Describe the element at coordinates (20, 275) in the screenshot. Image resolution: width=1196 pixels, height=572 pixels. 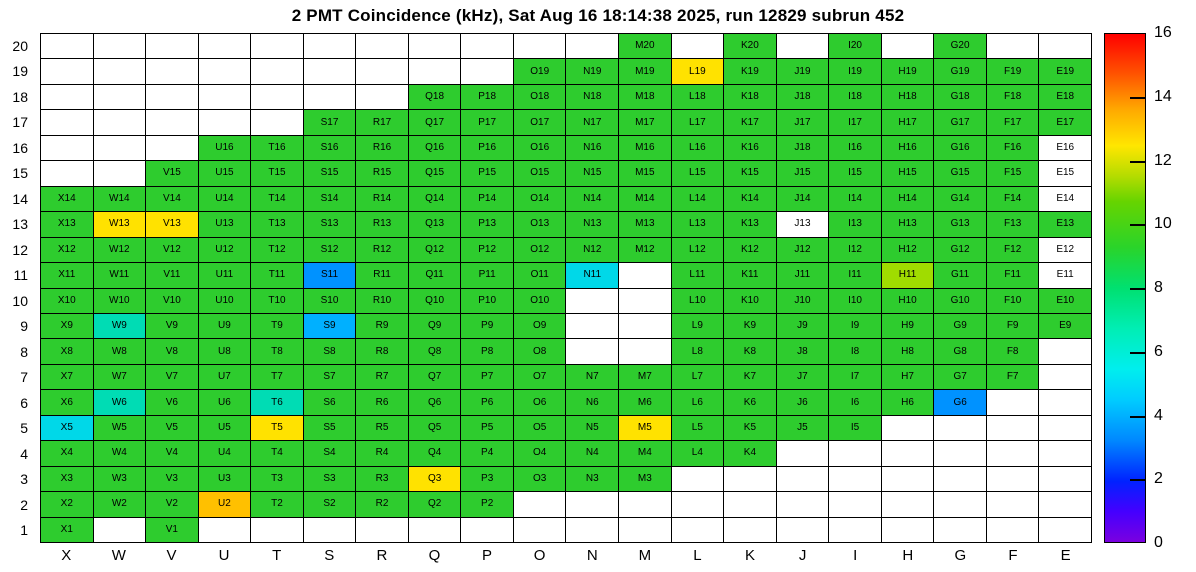
I see `y-axis-label: 11` at that location.